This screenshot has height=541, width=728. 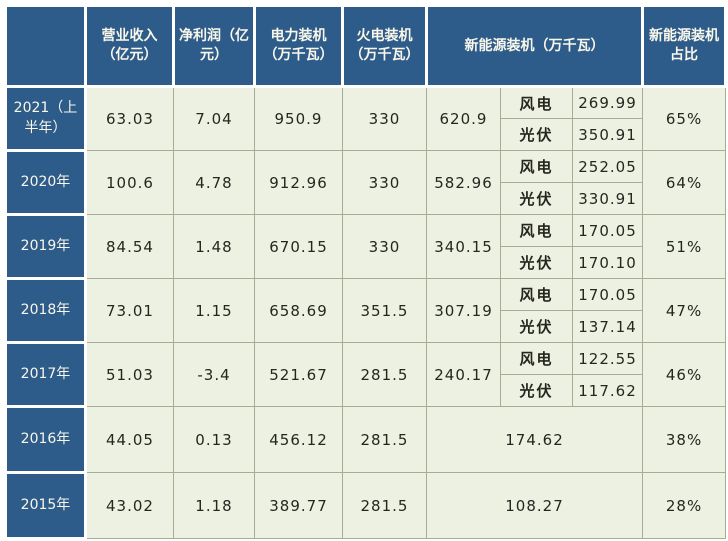 What do you see at coordinates (607, 198) in the screenshot?
I see `cell-solar-value: 330.91` at bounding box center [607, 198].